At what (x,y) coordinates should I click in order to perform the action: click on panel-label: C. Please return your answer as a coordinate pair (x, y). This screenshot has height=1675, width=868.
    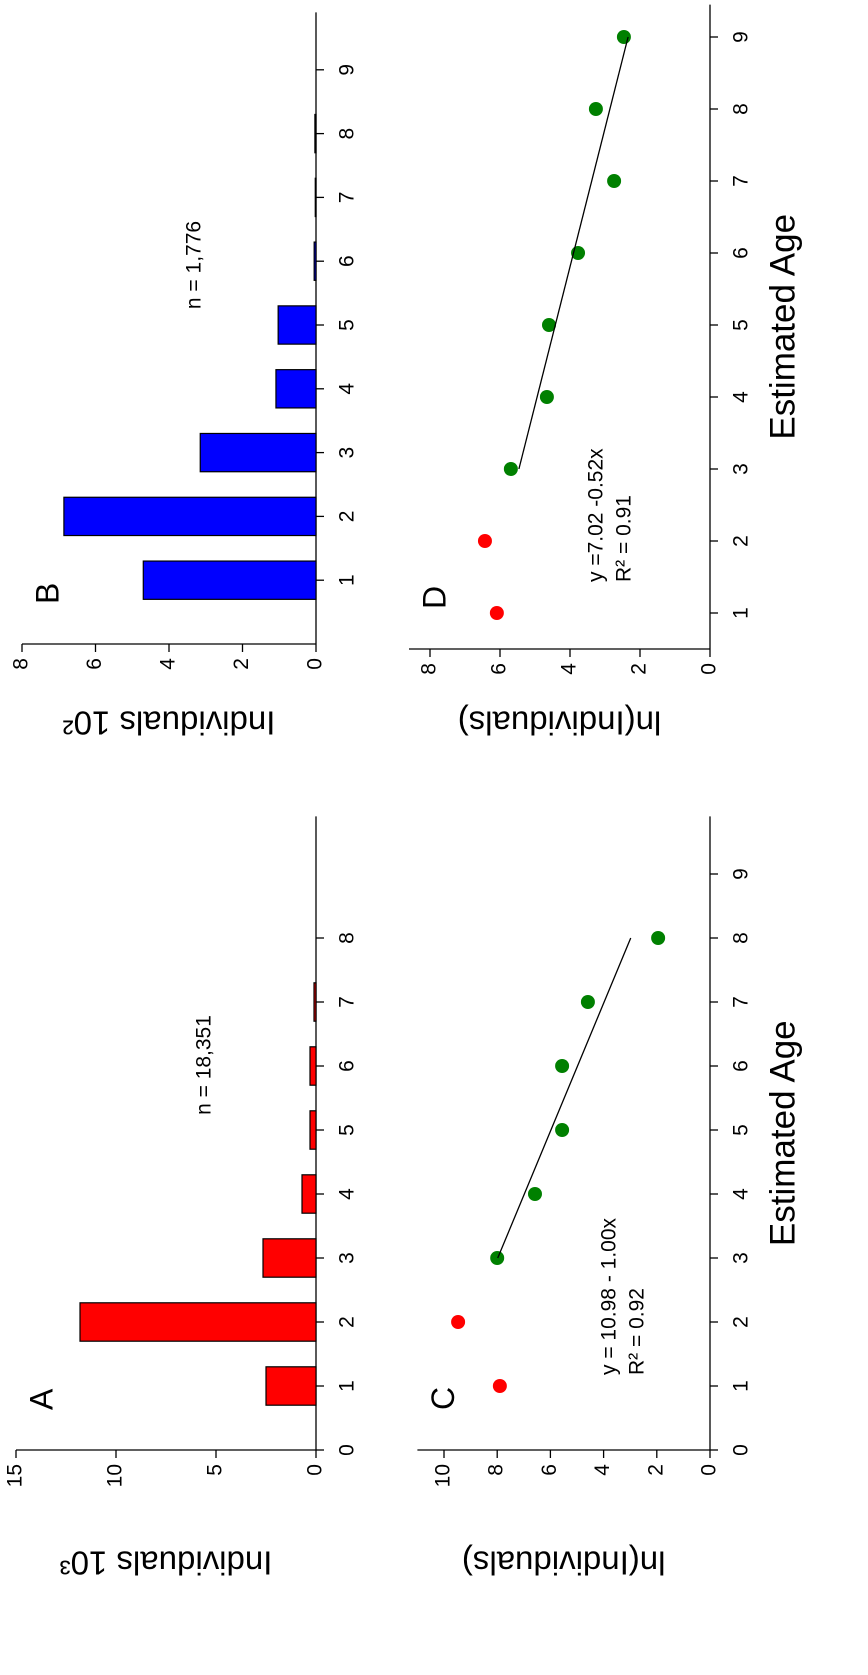
    Looking at the image, I should click on (443, 1398).